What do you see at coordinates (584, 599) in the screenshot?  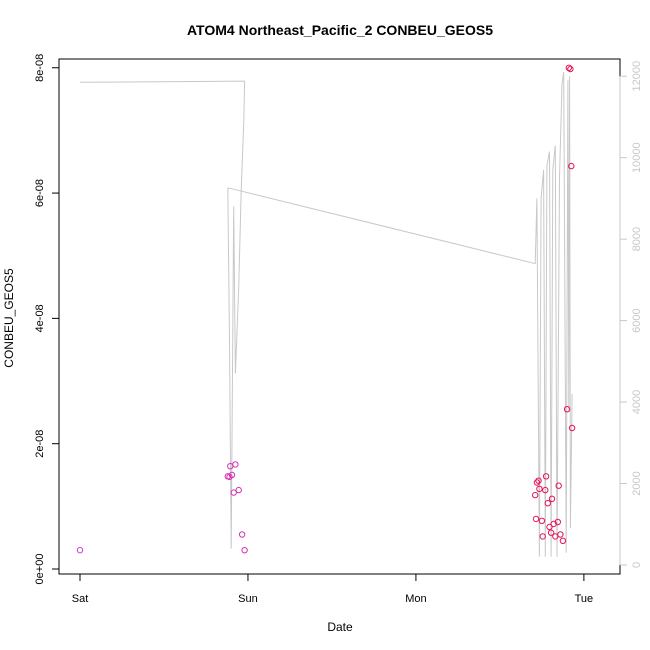 I see `x-tick-label: Tue` at bounding box center [584, 599].